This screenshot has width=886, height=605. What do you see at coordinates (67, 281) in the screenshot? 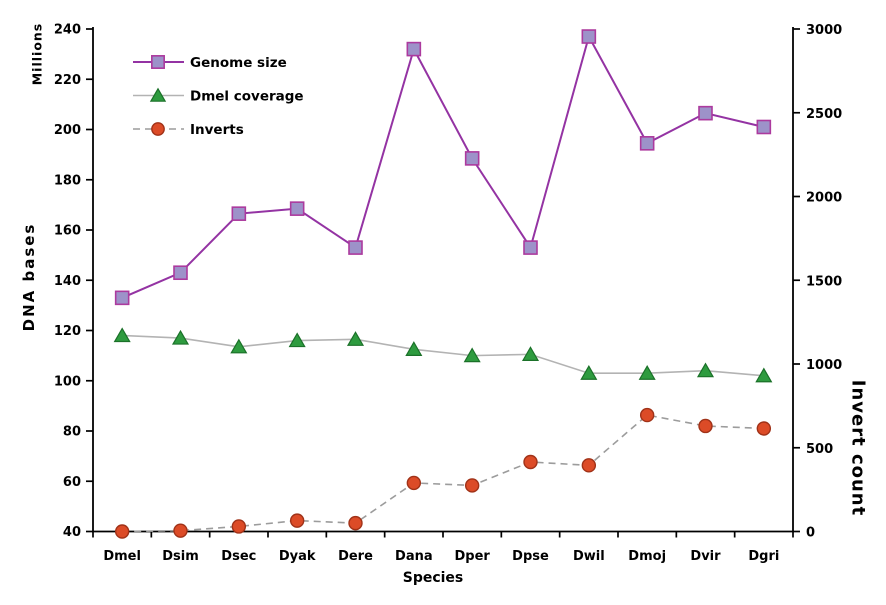
I see `left-axis-tick-label: 140` at bounding box center [67, 281].